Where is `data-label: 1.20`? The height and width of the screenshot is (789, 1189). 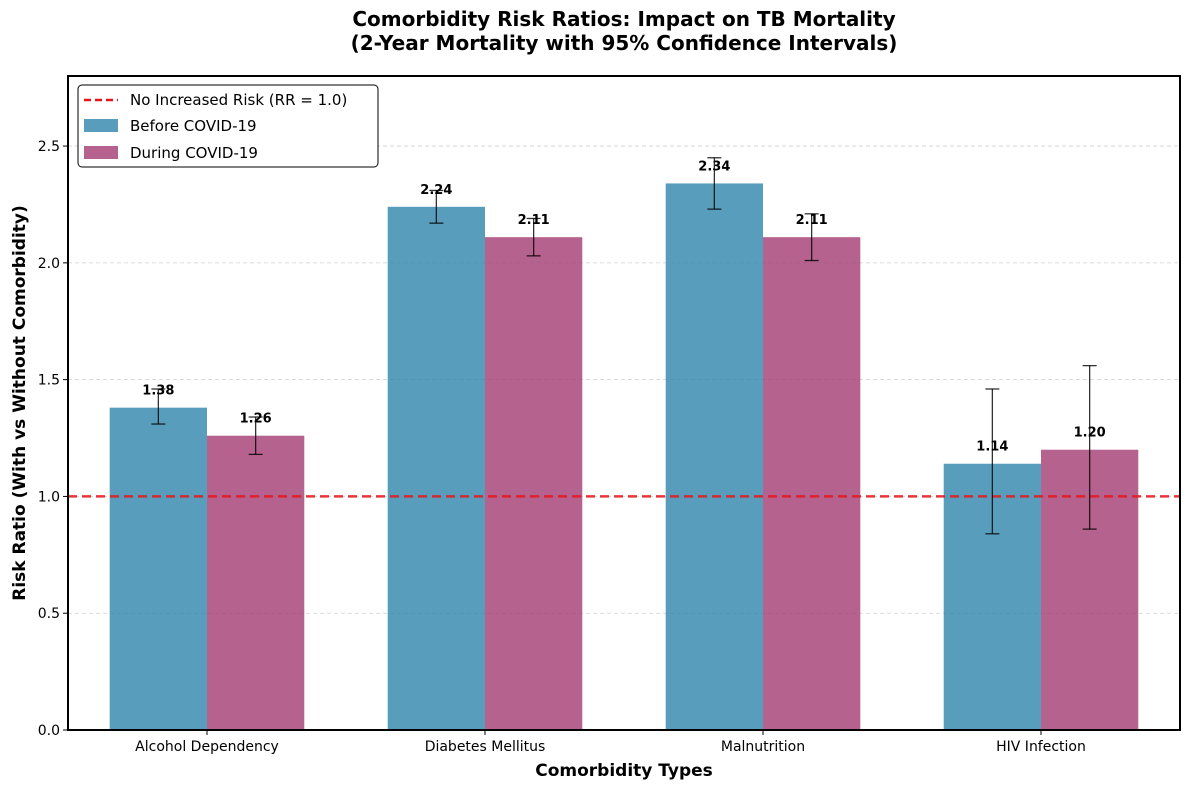
data-label: 1.20 is located at coordinates (1090, 433).